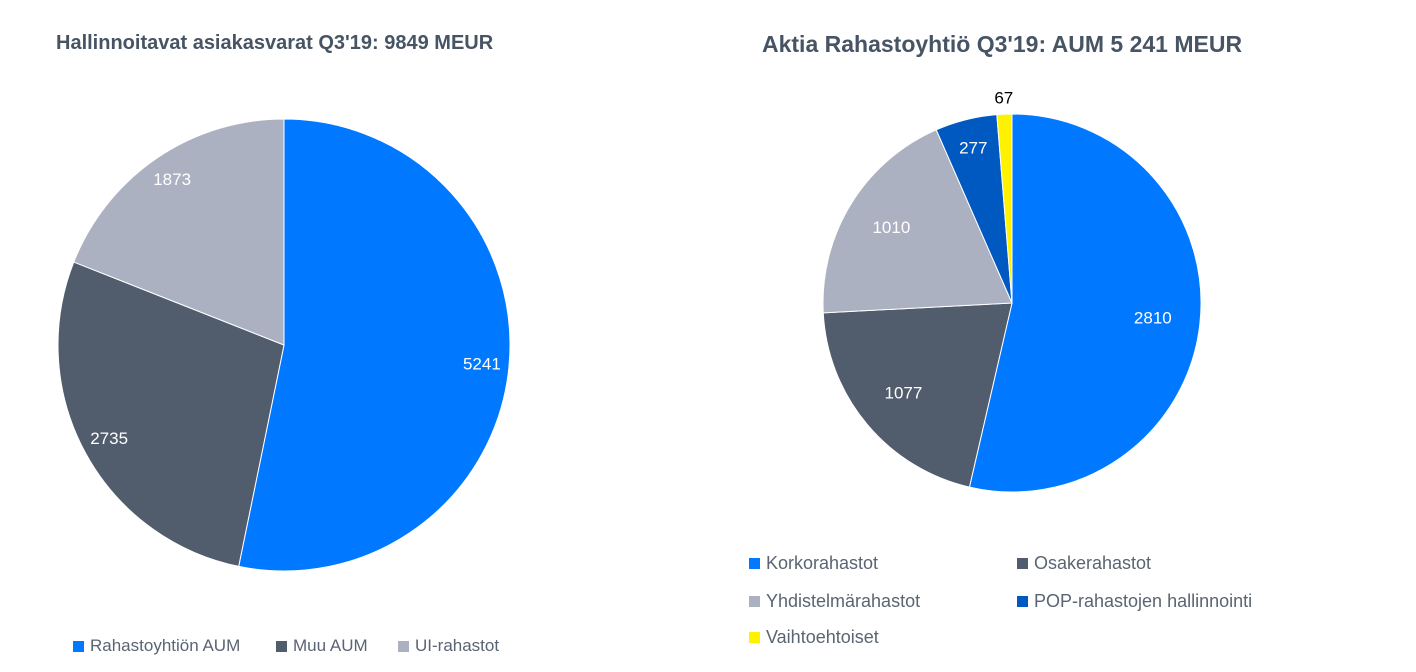 The width and height of the screenshot is (1416, 672). I want to click on legend-item-yhdistelmarahastot: Yhdistelmärahastot, so click(834, 601).